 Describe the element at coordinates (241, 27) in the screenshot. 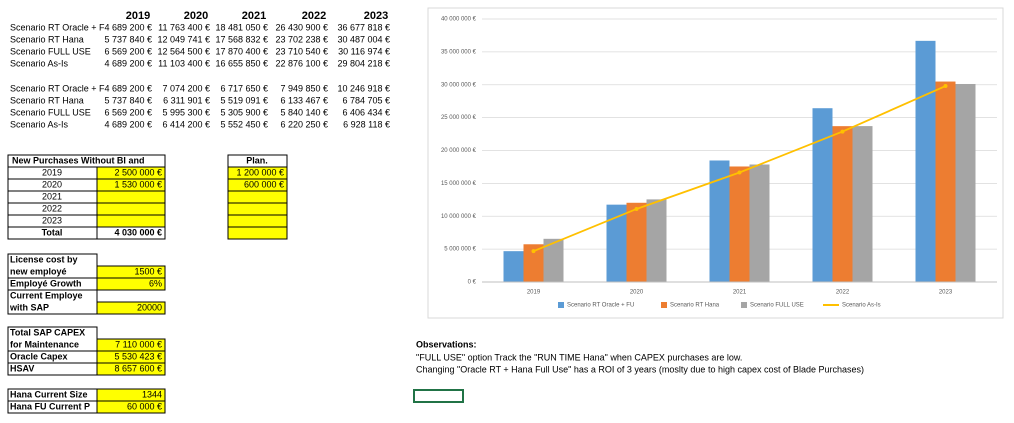

I see `cell: 18 481 050 €` at that location.